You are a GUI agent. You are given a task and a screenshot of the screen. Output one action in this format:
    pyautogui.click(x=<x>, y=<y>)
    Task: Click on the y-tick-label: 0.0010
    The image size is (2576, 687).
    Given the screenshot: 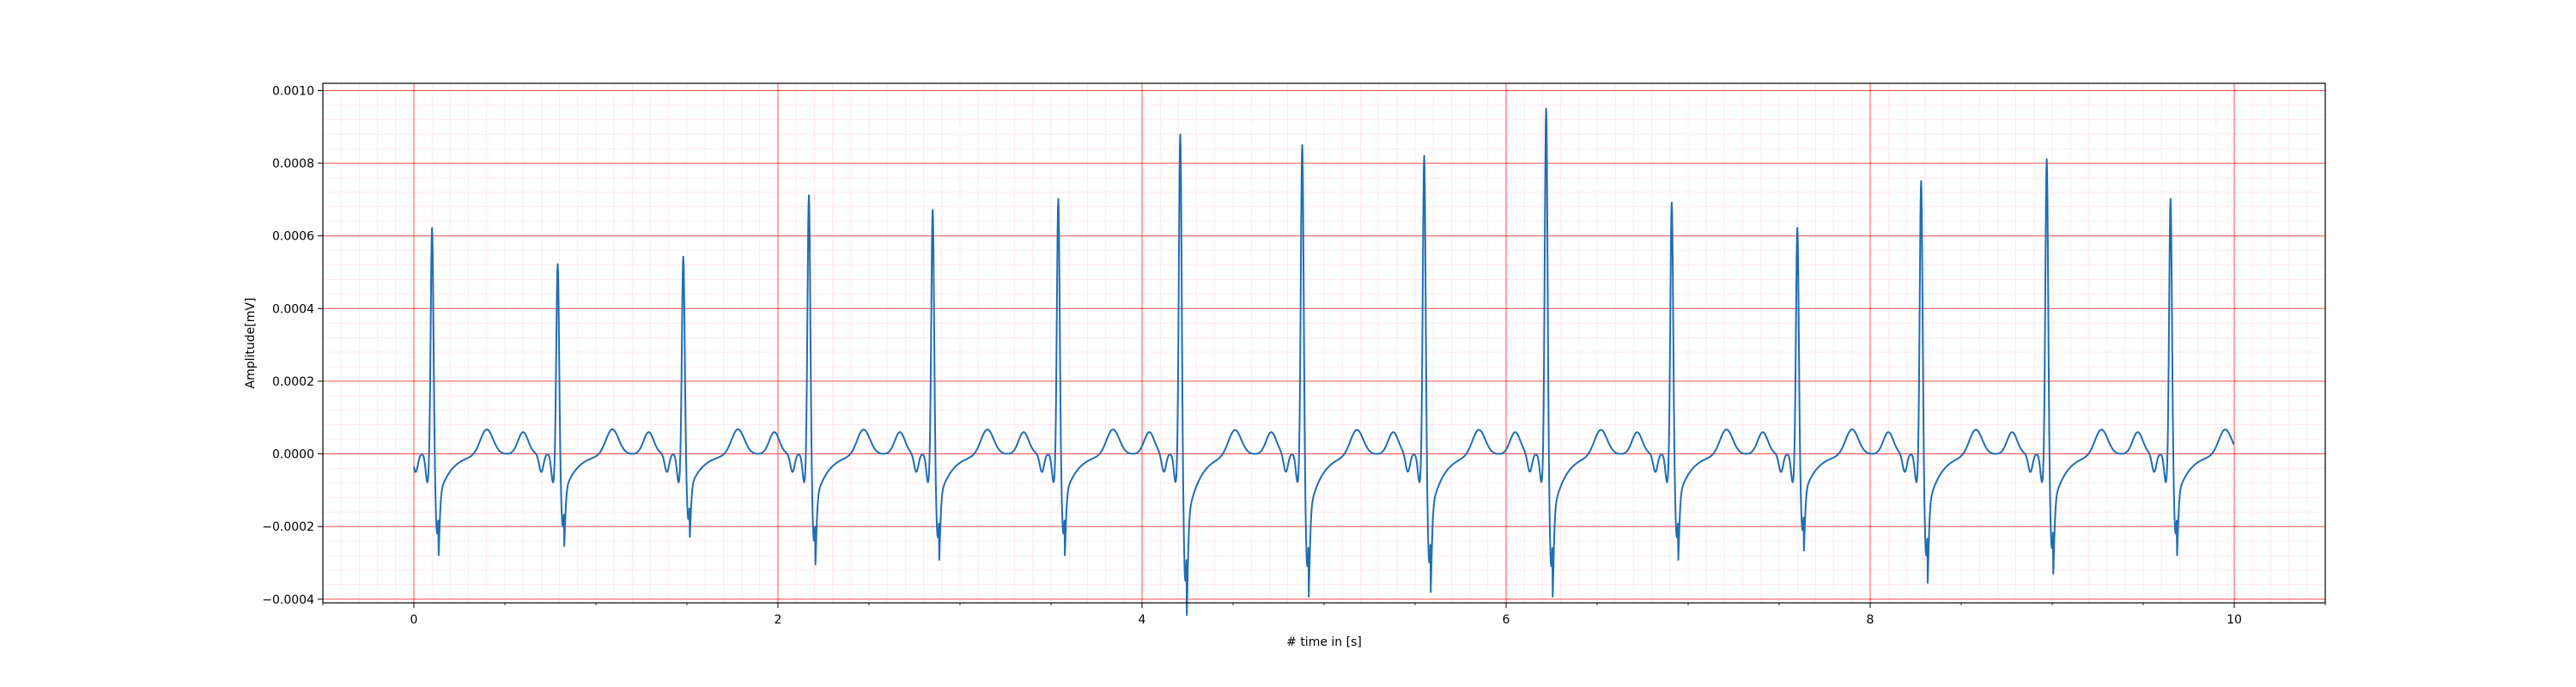 What is the action you would take?
    pyautogui.click(x=293, y=91)
    